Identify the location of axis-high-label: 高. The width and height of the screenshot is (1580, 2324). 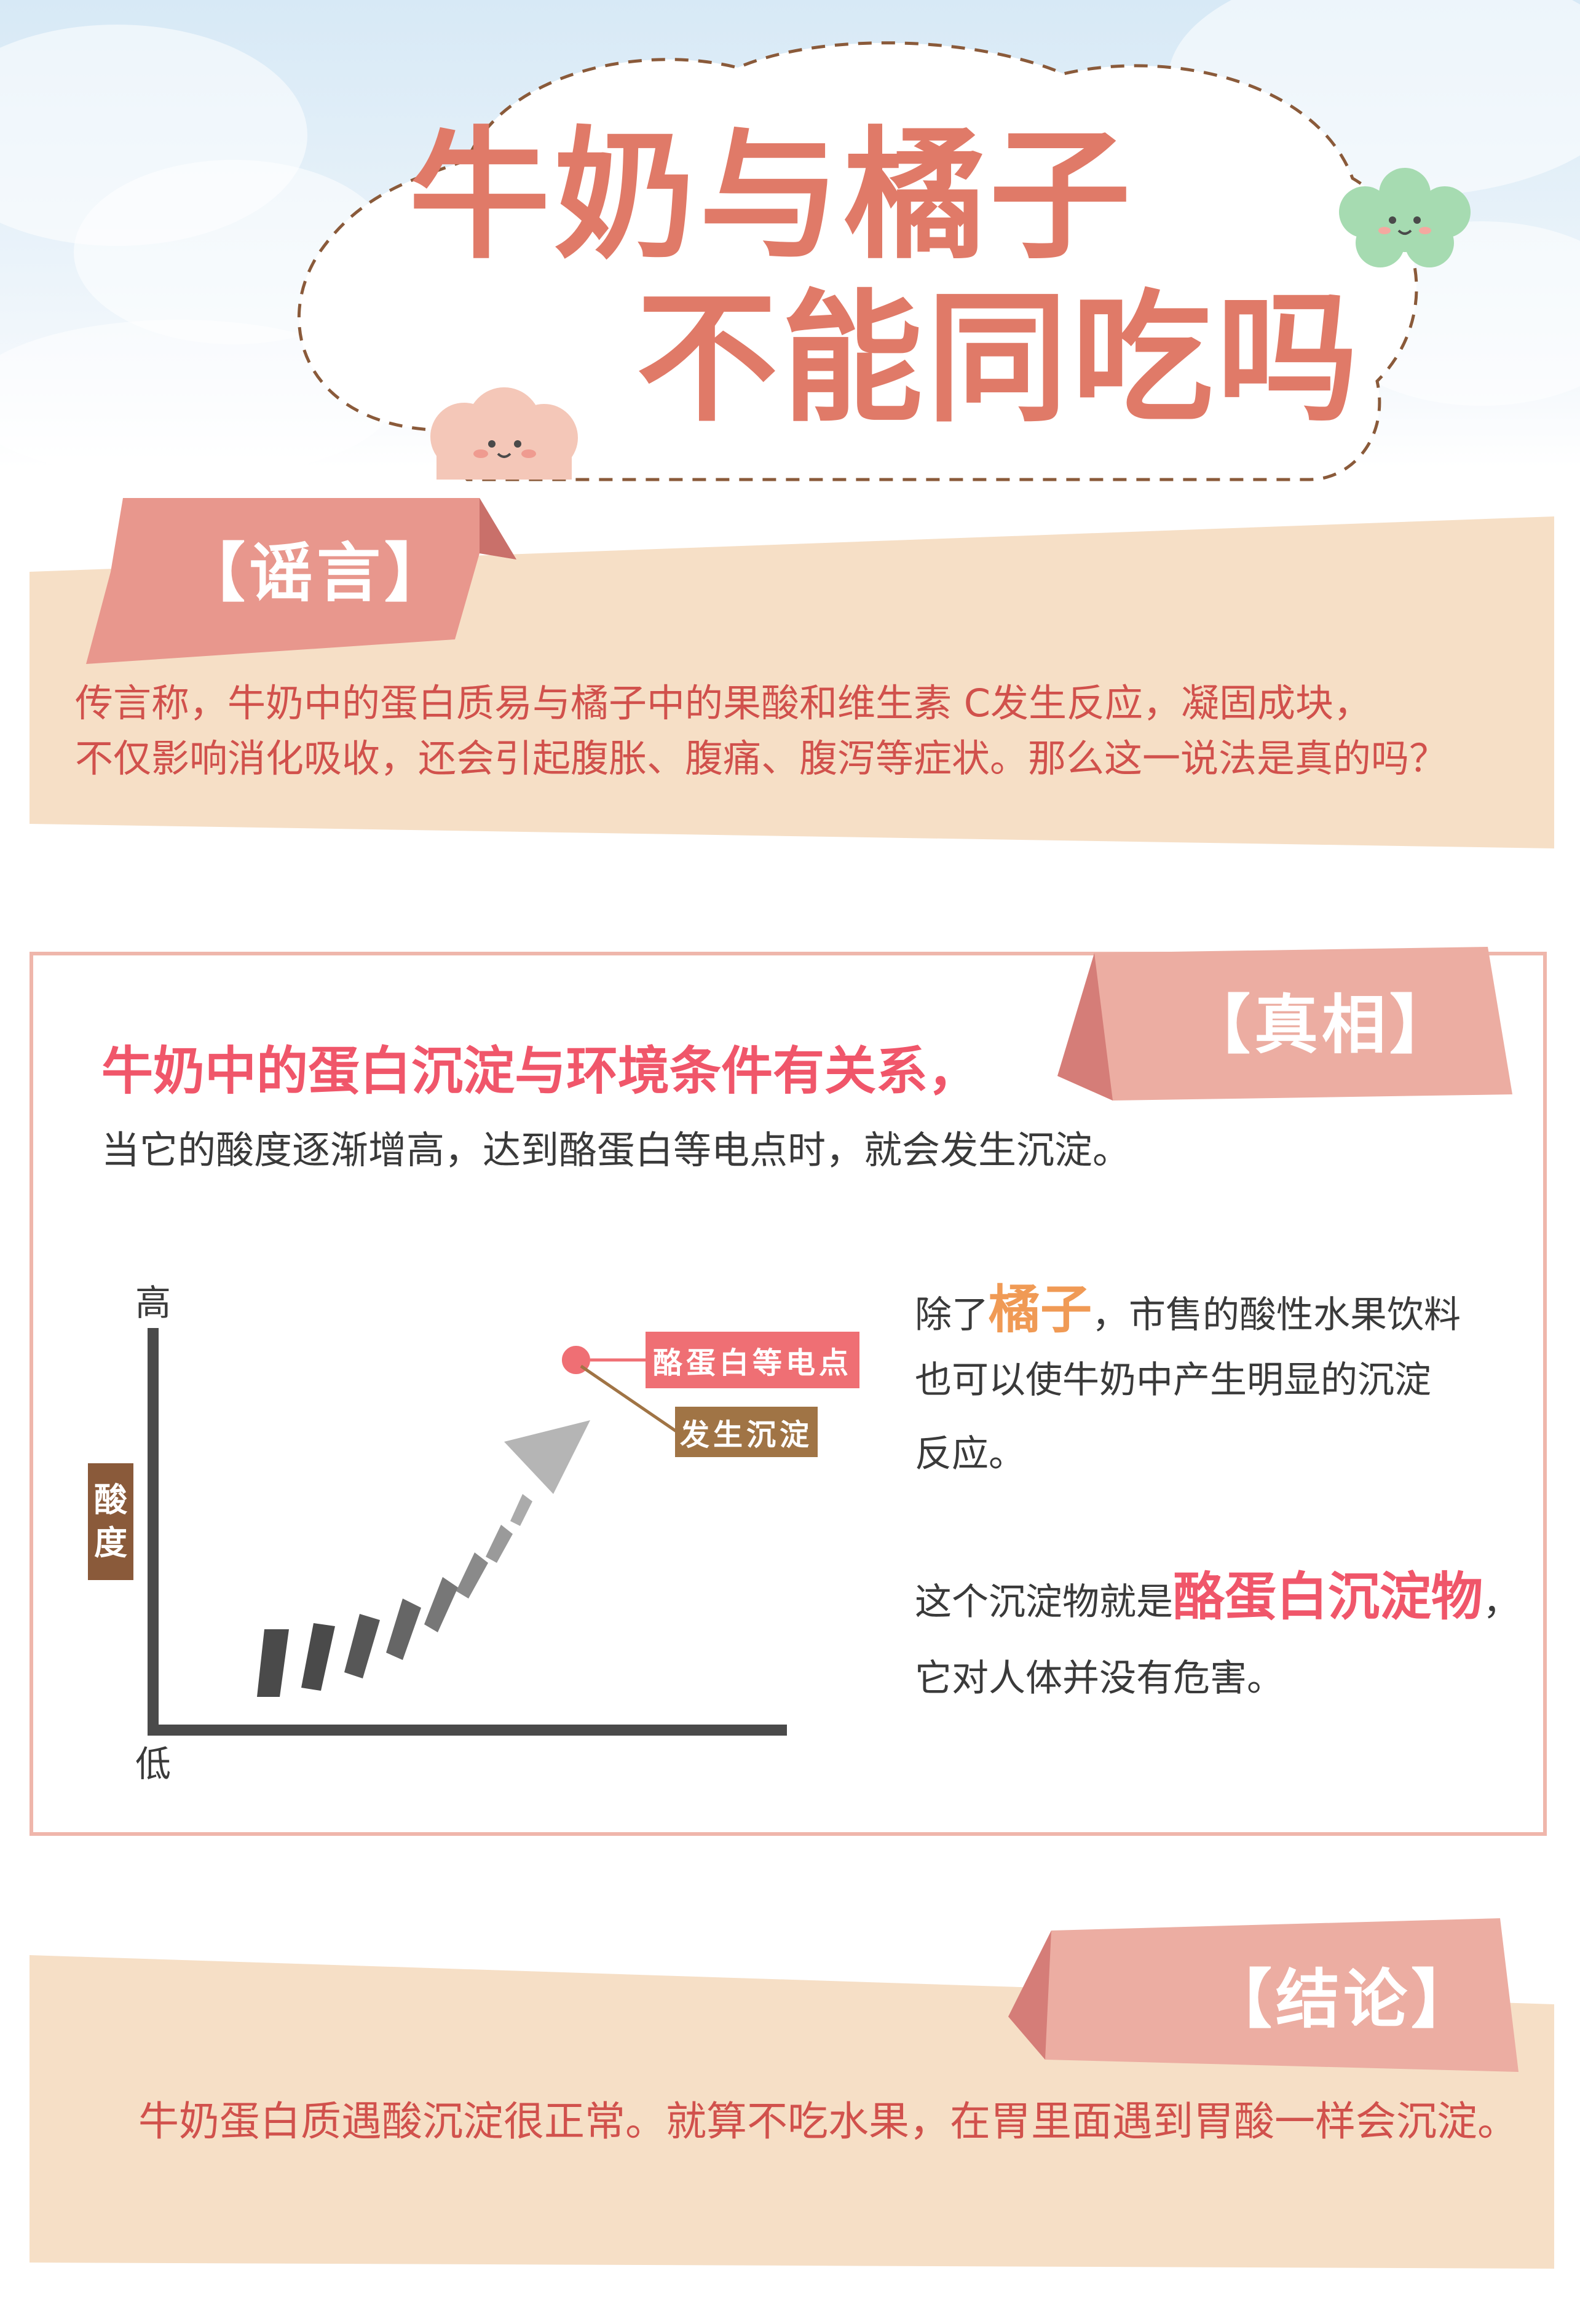
(154, 1303).